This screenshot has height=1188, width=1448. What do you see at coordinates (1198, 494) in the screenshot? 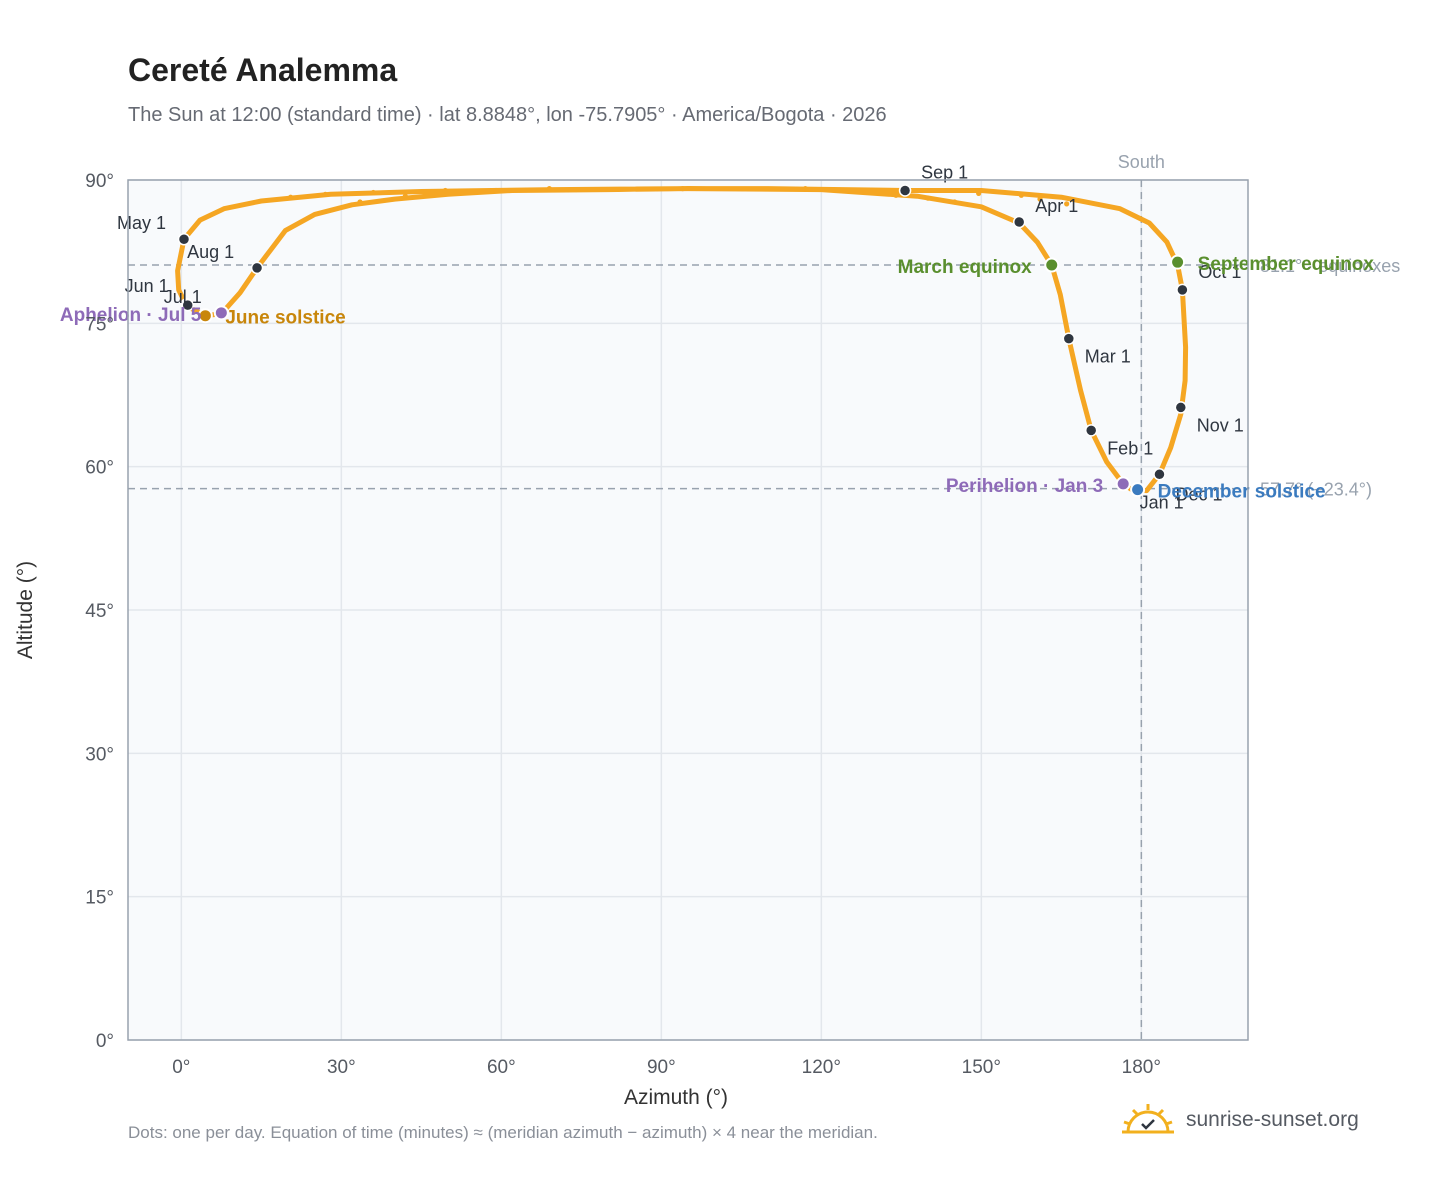
I see `month-label: Dec 1` at bounding box center [1198, 494].